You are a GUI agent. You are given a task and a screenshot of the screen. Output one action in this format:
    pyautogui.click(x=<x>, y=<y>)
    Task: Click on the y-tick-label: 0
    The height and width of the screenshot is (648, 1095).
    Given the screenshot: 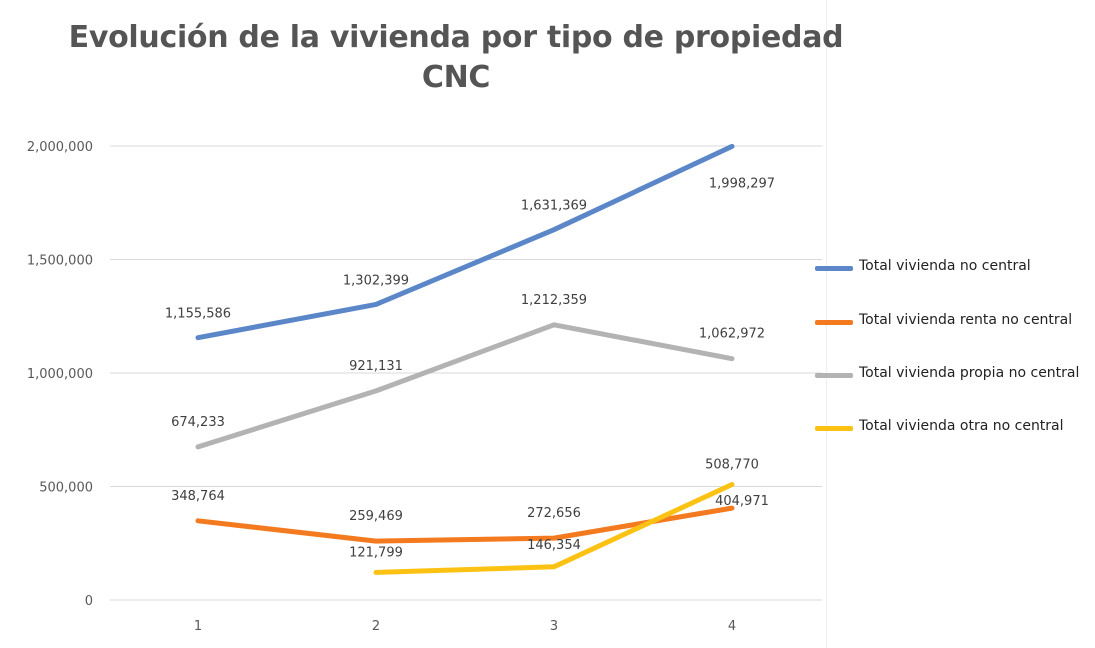 What is the action you would take?
    pyautogui.click(x=89, y=601)
    